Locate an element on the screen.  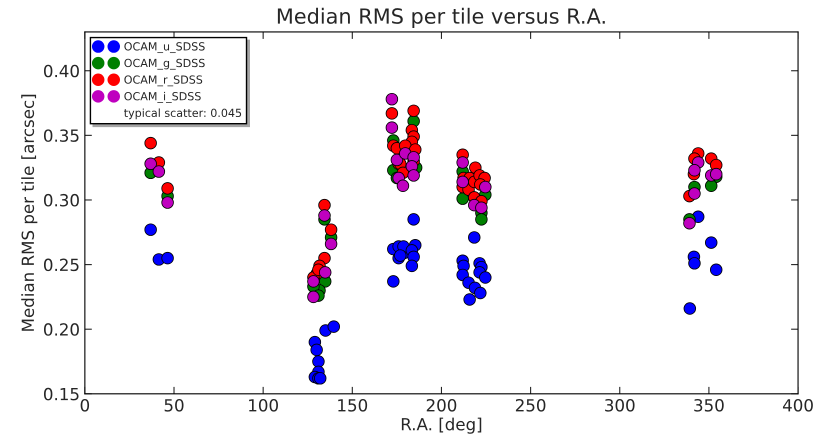
y-axis-title: Median RMS per tile [arcsec] is located at coordinates (29, 212).